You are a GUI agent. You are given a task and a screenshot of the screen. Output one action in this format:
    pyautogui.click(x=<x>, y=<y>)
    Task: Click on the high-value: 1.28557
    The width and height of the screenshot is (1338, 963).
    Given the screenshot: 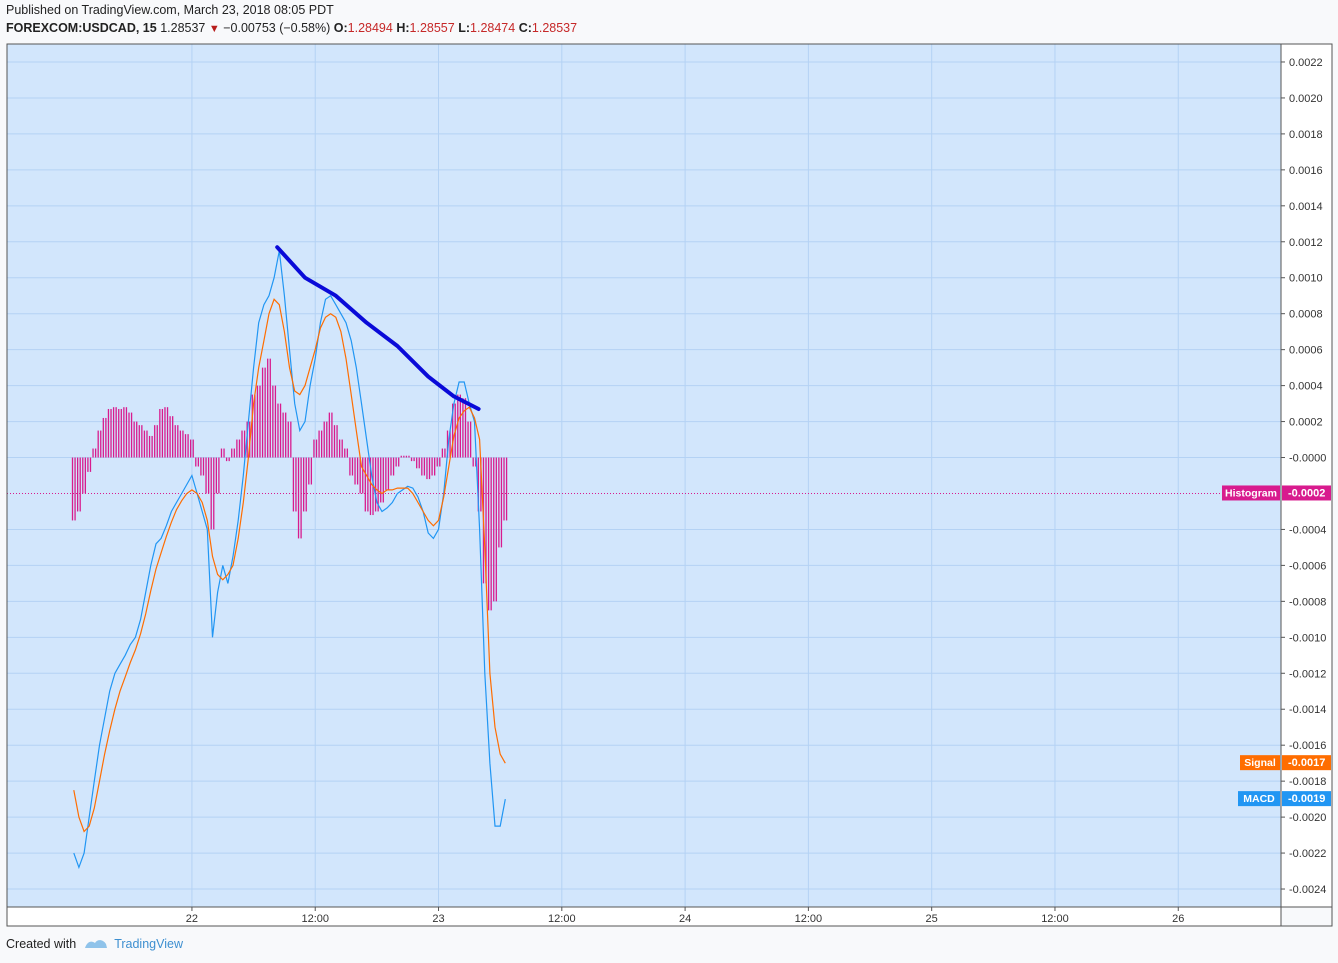 What is the action you would take?
    pyautogui.click(x=432, y=28)
    